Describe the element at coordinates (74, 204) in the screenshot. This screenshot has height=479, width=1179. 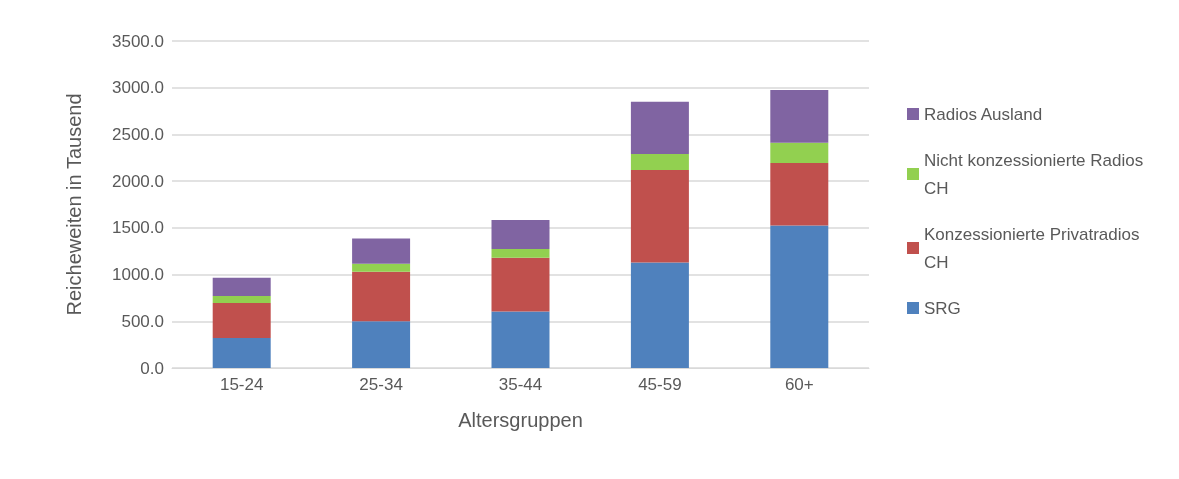
I see `y-axis-title: Reicheweiten in Tausend` at that location.